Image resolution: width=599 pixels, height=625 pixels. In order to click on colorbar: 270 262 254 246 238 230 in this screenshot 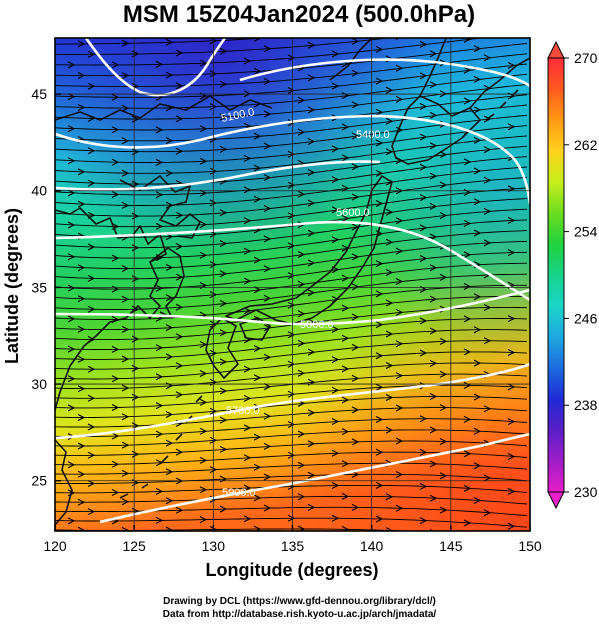, I will do `click(572, 275)`.